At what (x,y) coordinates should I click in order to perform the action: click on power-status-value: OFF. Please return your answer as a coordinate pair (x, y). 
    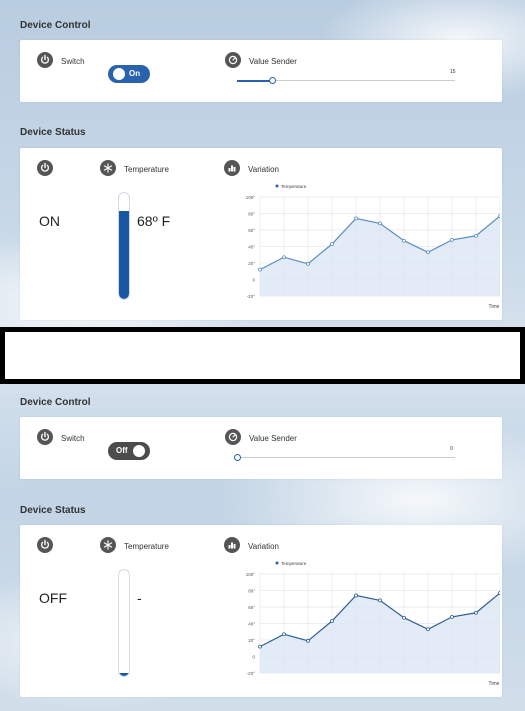
    Looking at the image, I should click on (53, 598).